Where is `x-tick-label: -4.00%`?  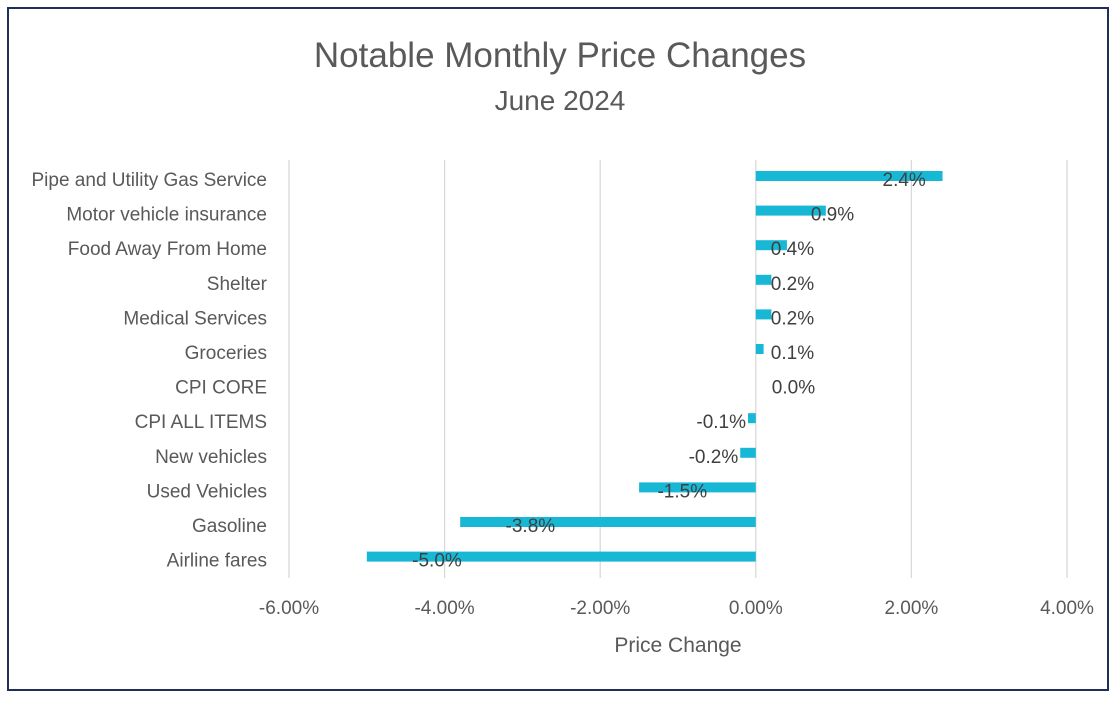 x-tick-label: -4.00% is located at coordinates (444, 608).